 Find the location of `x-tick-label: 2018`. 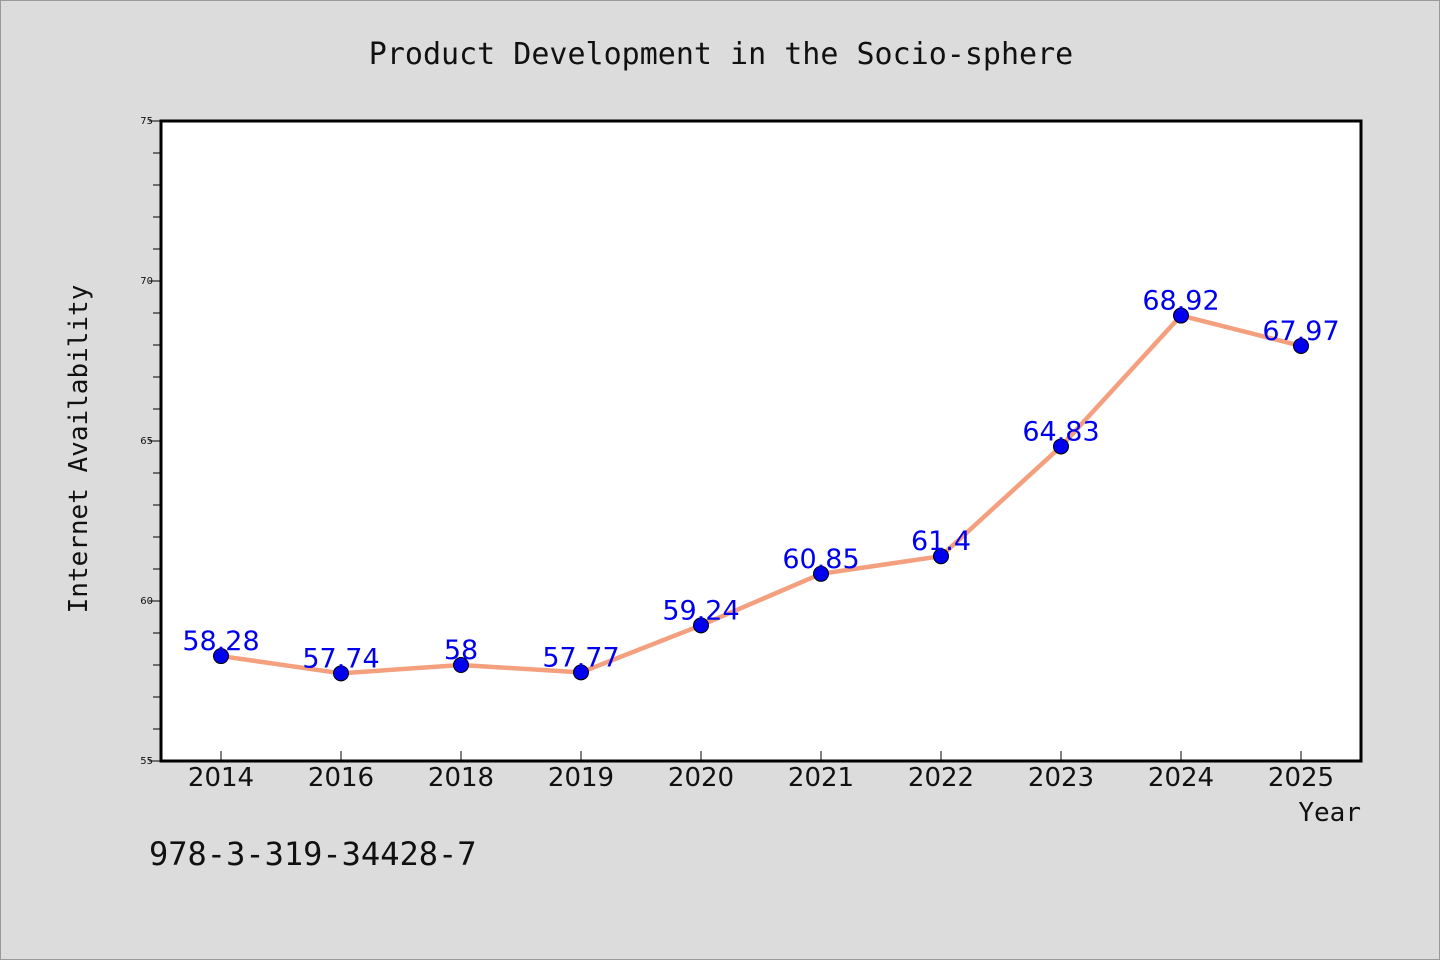

x-tick-label: 2018 is located at coordinates (461, 778).